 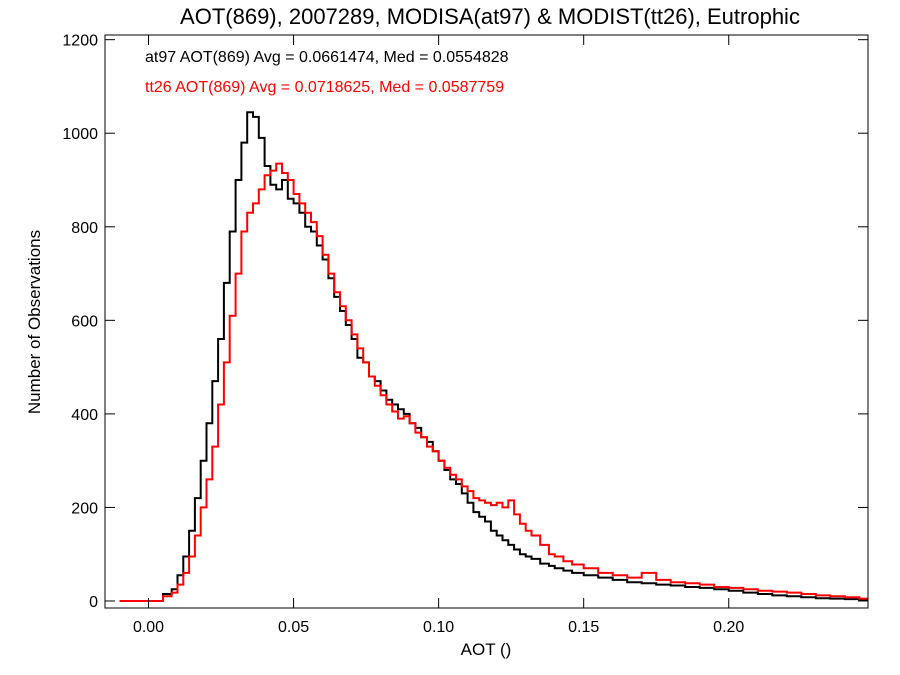 What do you see at coordinates (93, 602) in the screenshot?
I see `y-tick-label: 0` at bounding box center [93, 602].